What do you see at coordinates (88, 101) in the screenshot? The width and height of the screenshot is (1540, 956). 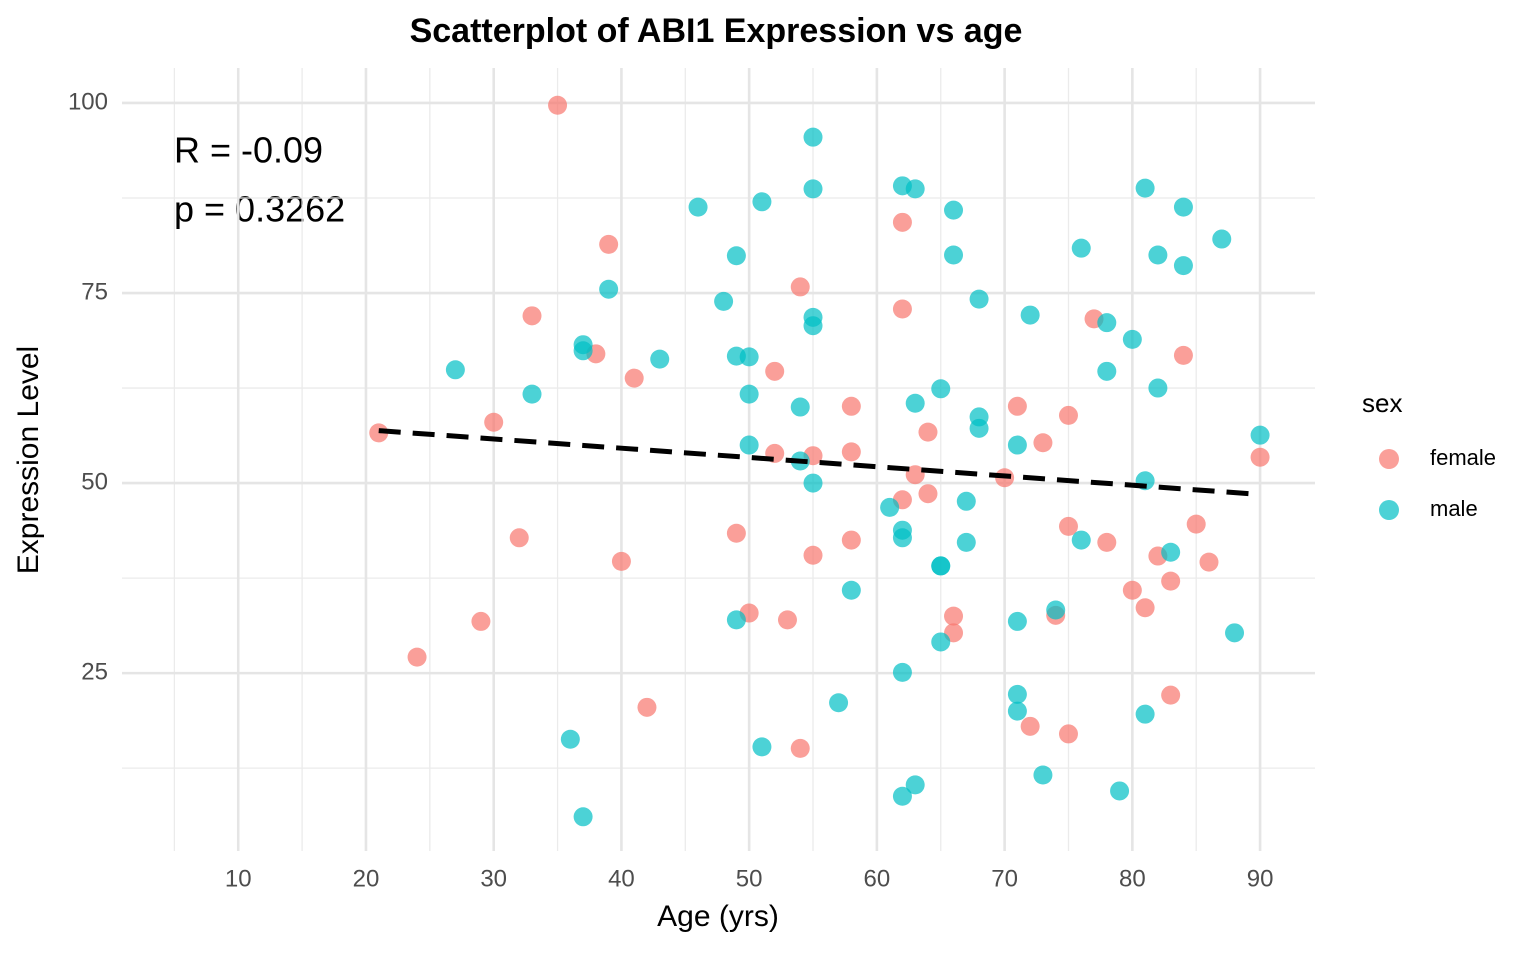 I see `y-tick-label: 100` at bounding box center [88, 101].